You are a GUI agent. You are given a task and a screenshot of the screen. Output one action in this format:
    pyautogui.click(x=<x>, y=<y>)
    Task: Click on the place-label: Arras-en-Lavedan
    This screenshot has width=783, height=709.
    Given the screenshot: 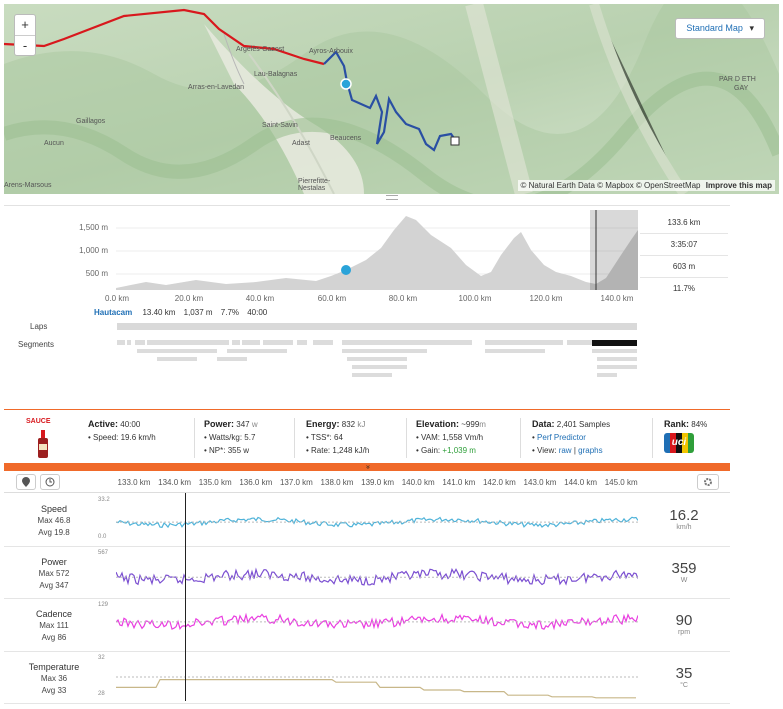 What is the action you would take?
    pyautogui.click(x=216, y=87)
    